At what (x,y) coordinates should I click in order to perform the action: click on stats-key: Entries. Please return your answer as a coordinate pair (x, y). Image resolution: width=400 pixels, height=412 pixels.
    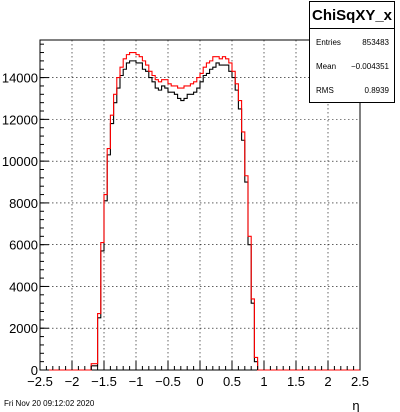
    Looking at the image, I should click on (328, 42).